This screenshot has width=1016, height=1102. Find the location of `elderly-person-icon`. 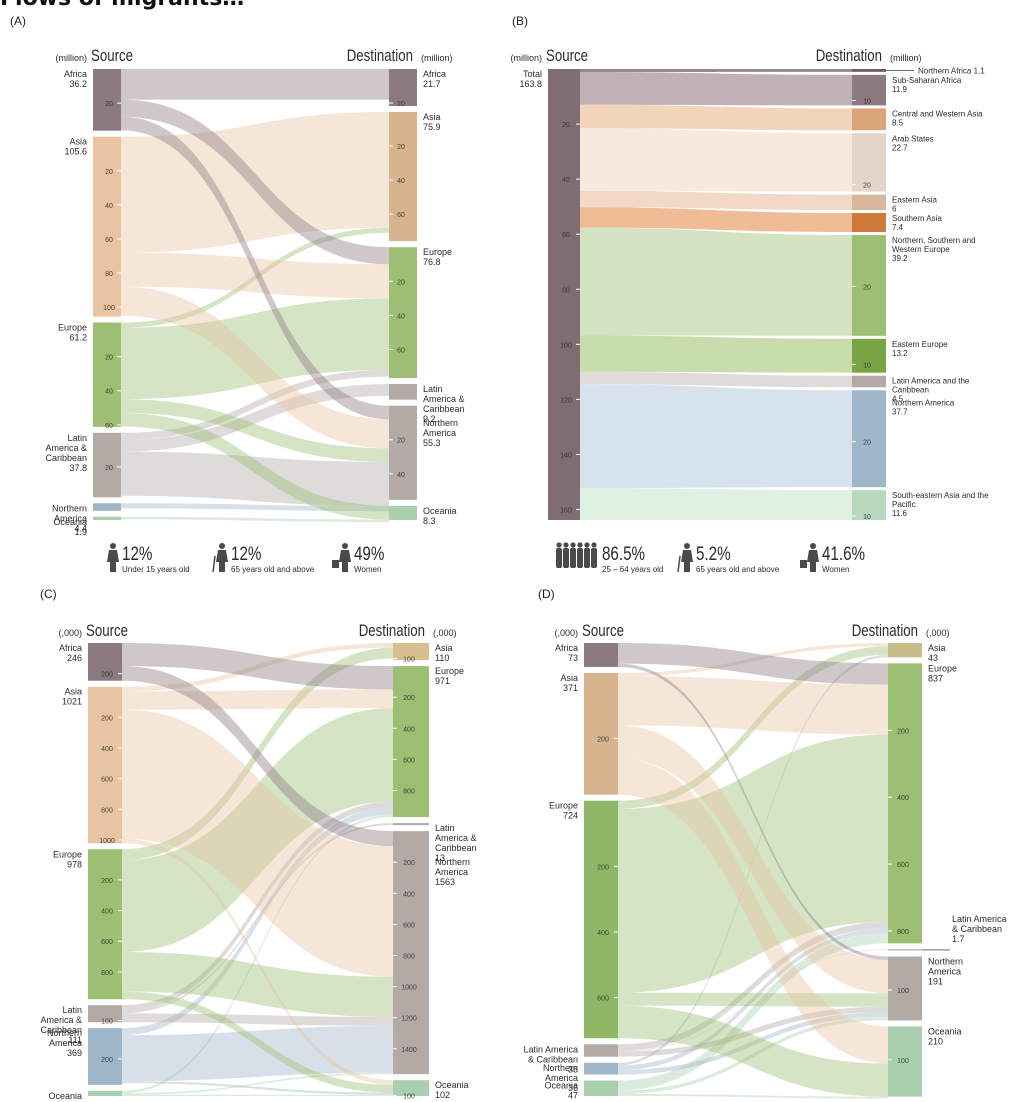

elderly-person-icon is located at coordinates (685, 558).